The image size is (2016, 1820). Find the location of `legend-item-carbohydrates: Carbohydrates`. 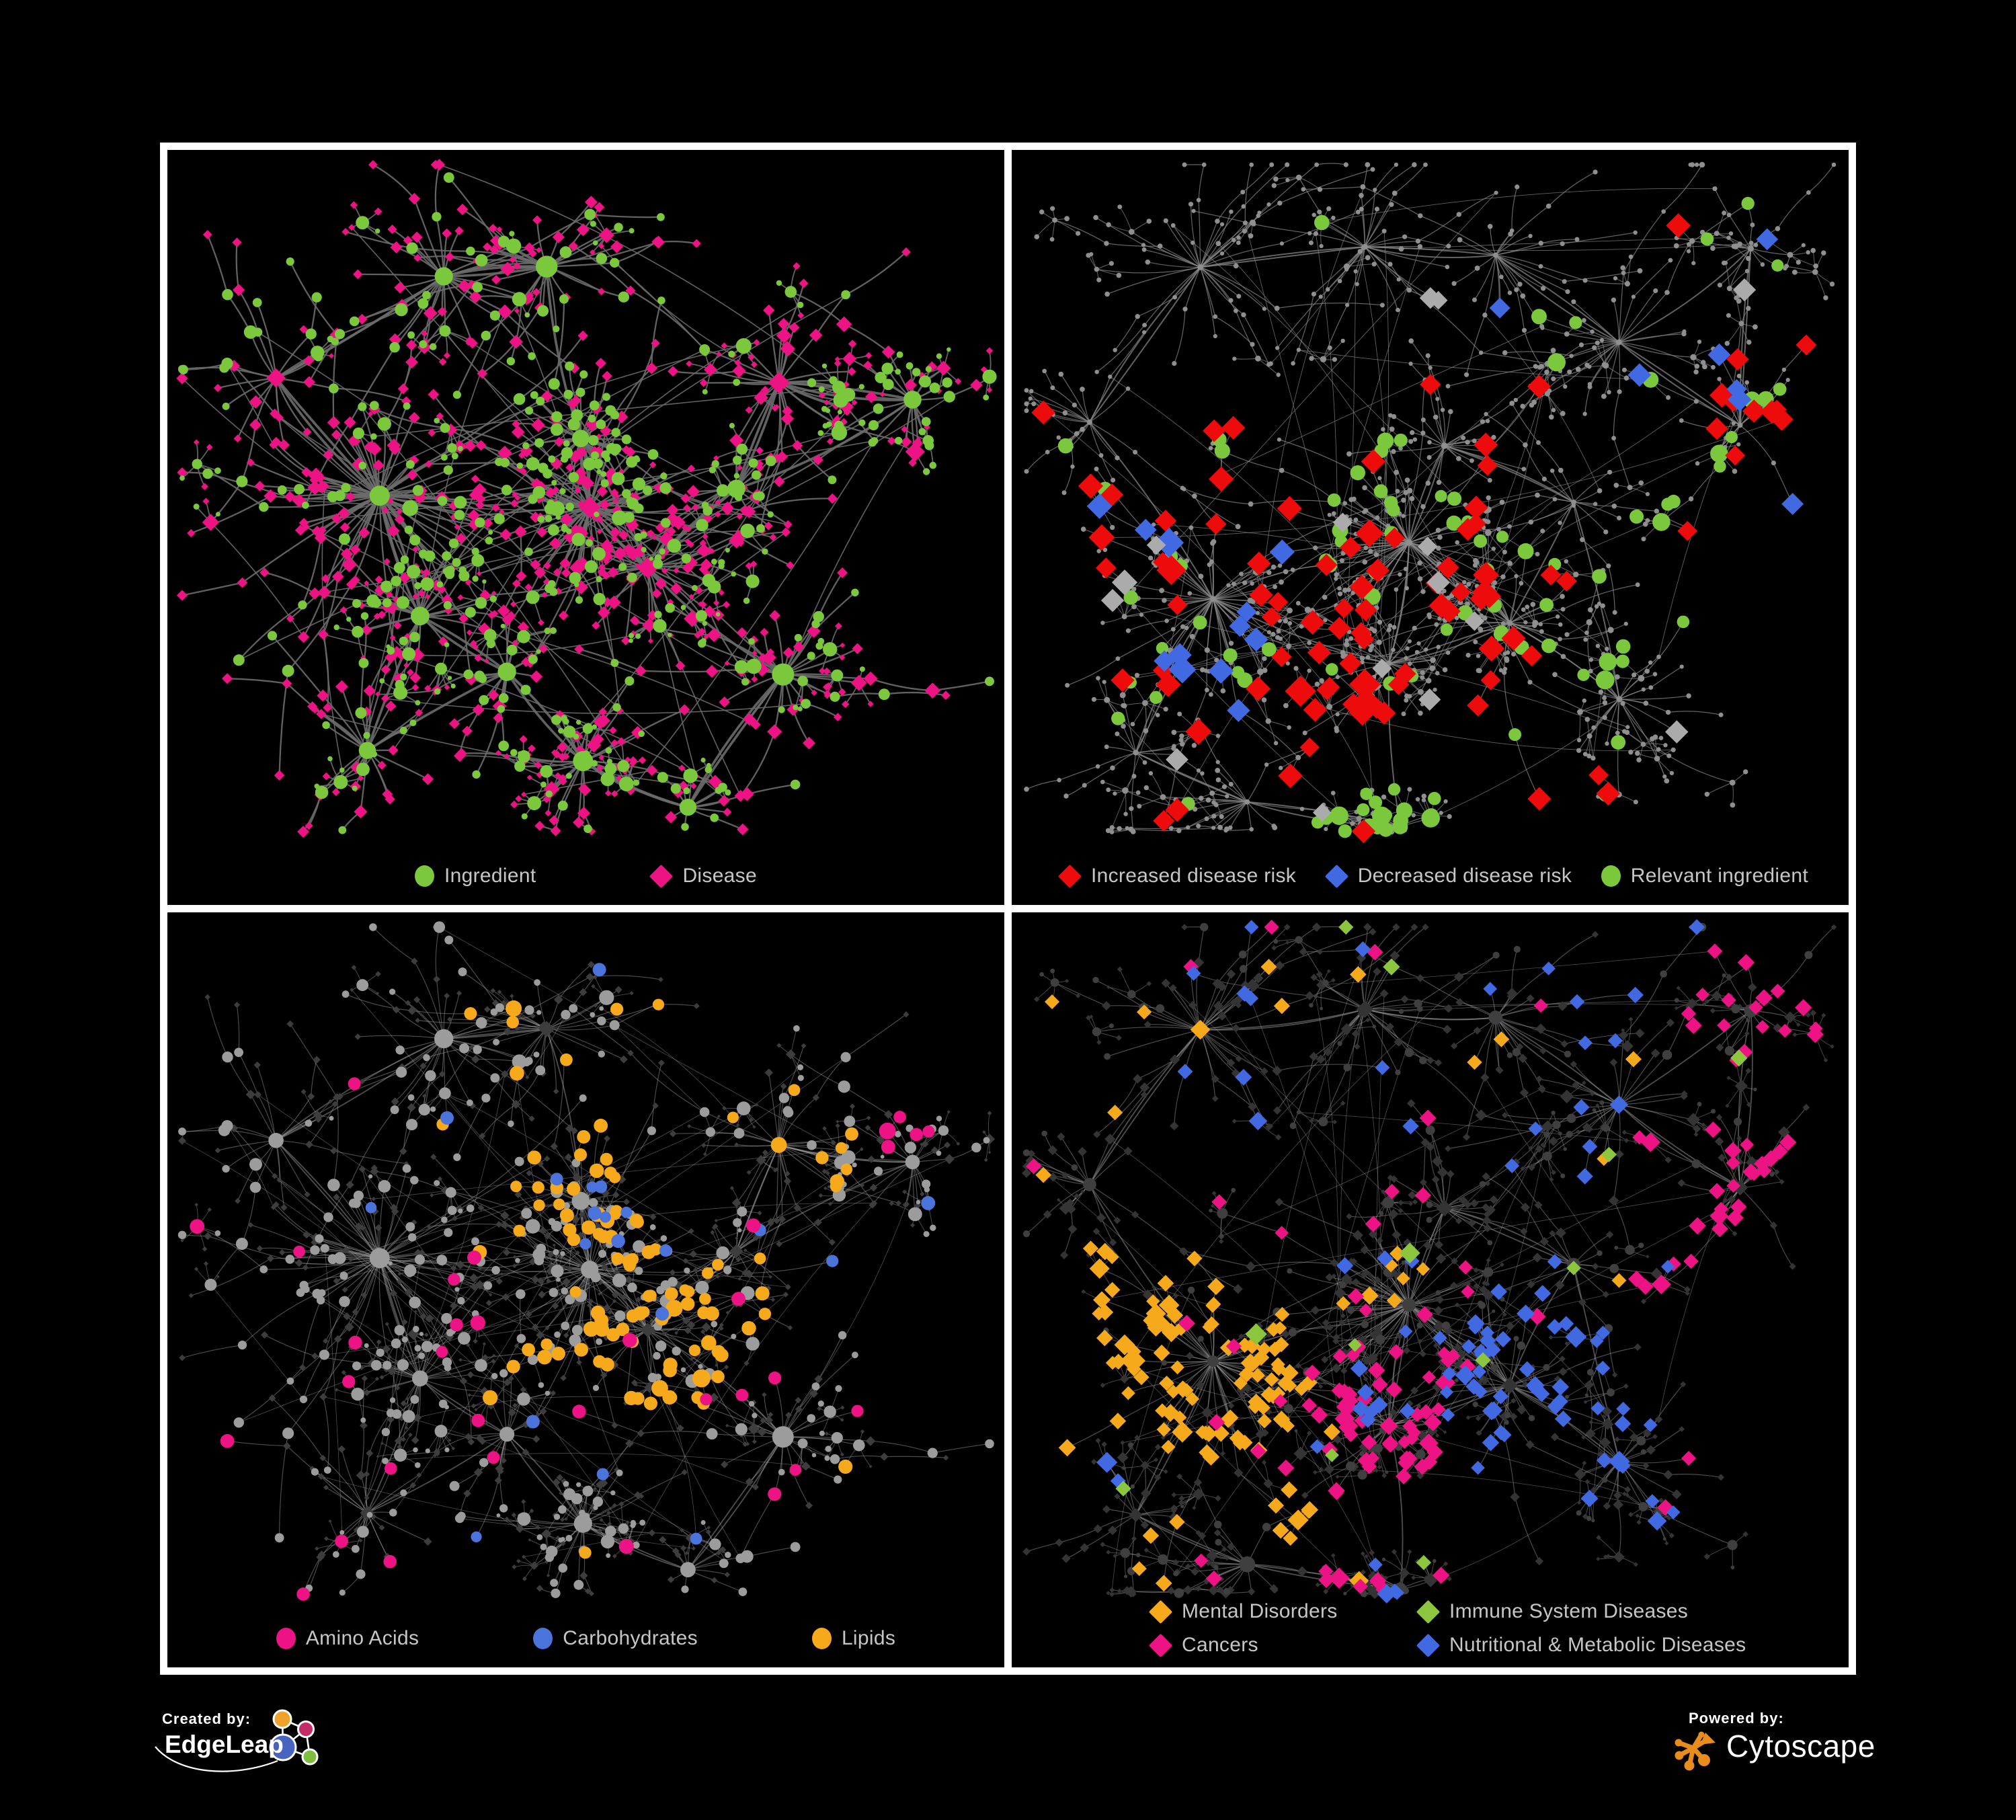

legend-item-carbohydrates: Carbohydrates is located at coordinates (615, 1638).